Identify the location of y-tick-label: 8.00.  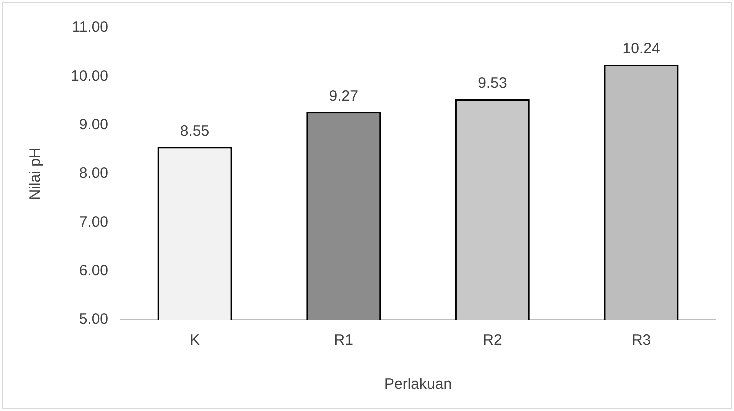
(94, 173).